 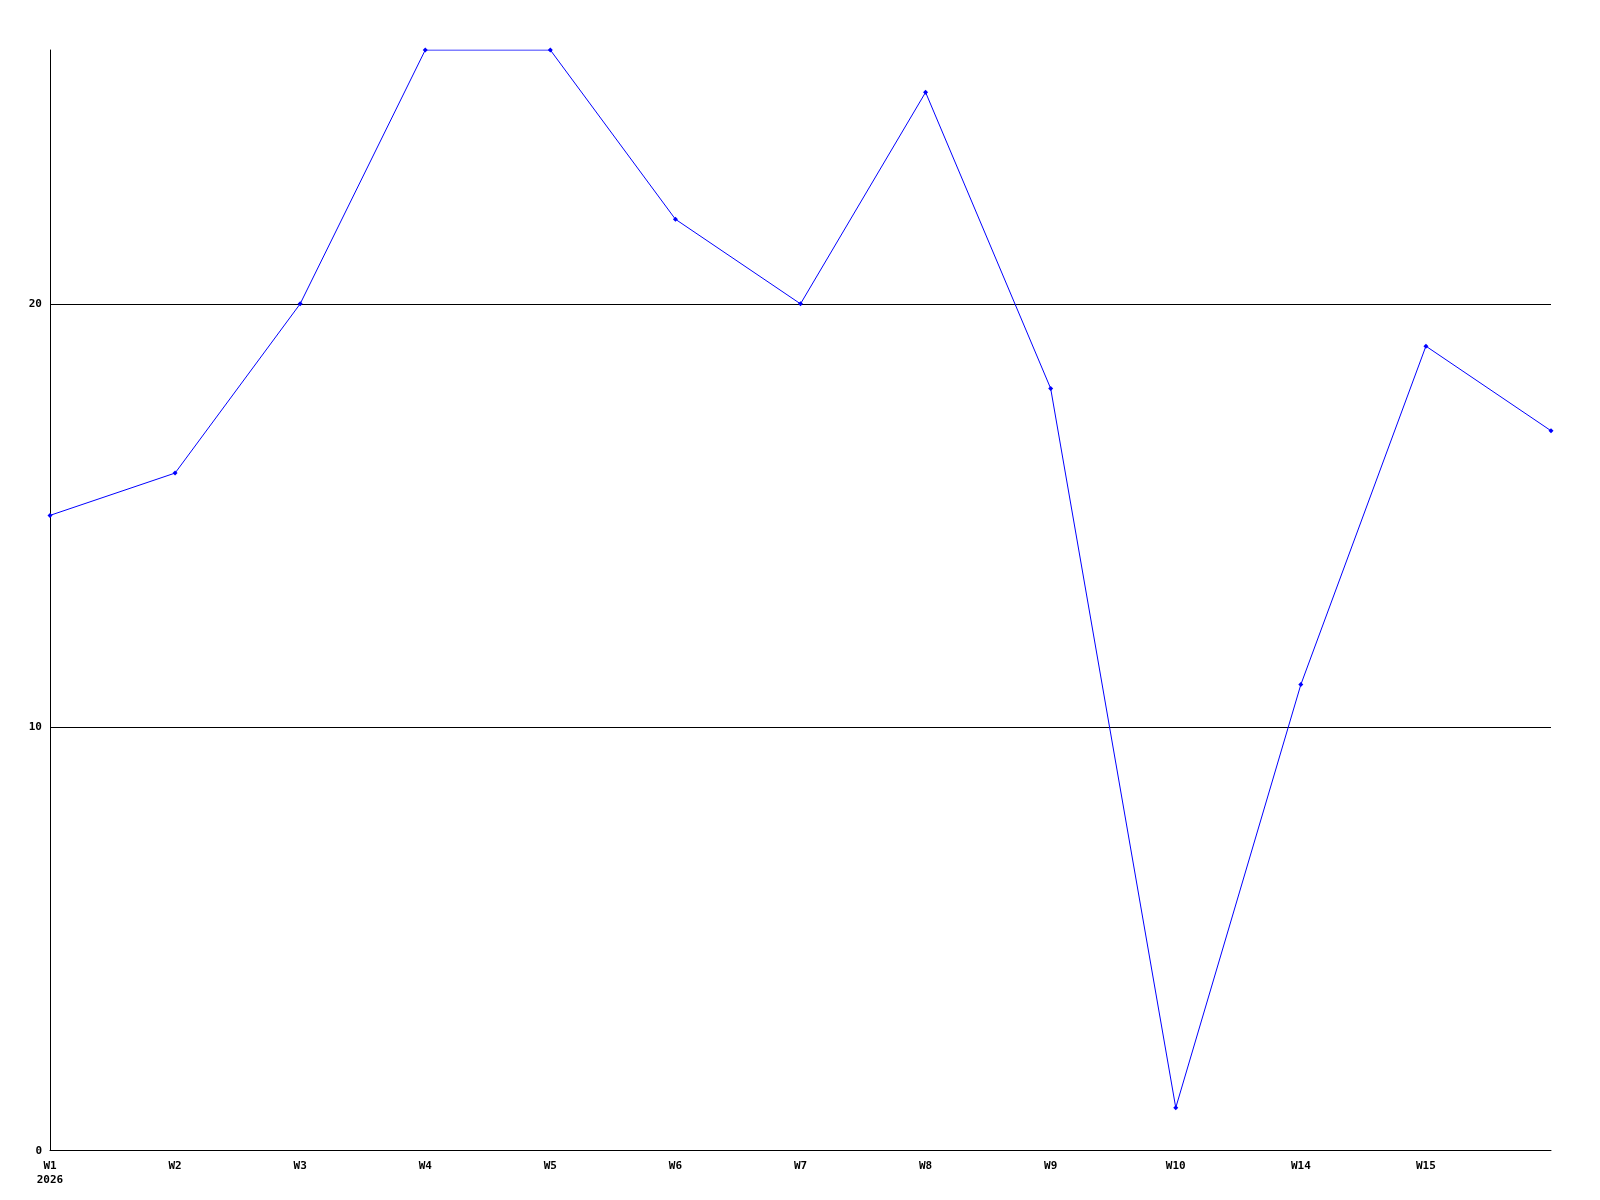 What do you see at coordinates (35, 727) in the screenshot?
I see `y-tick-label: 10` at bounding box center [35, 727].